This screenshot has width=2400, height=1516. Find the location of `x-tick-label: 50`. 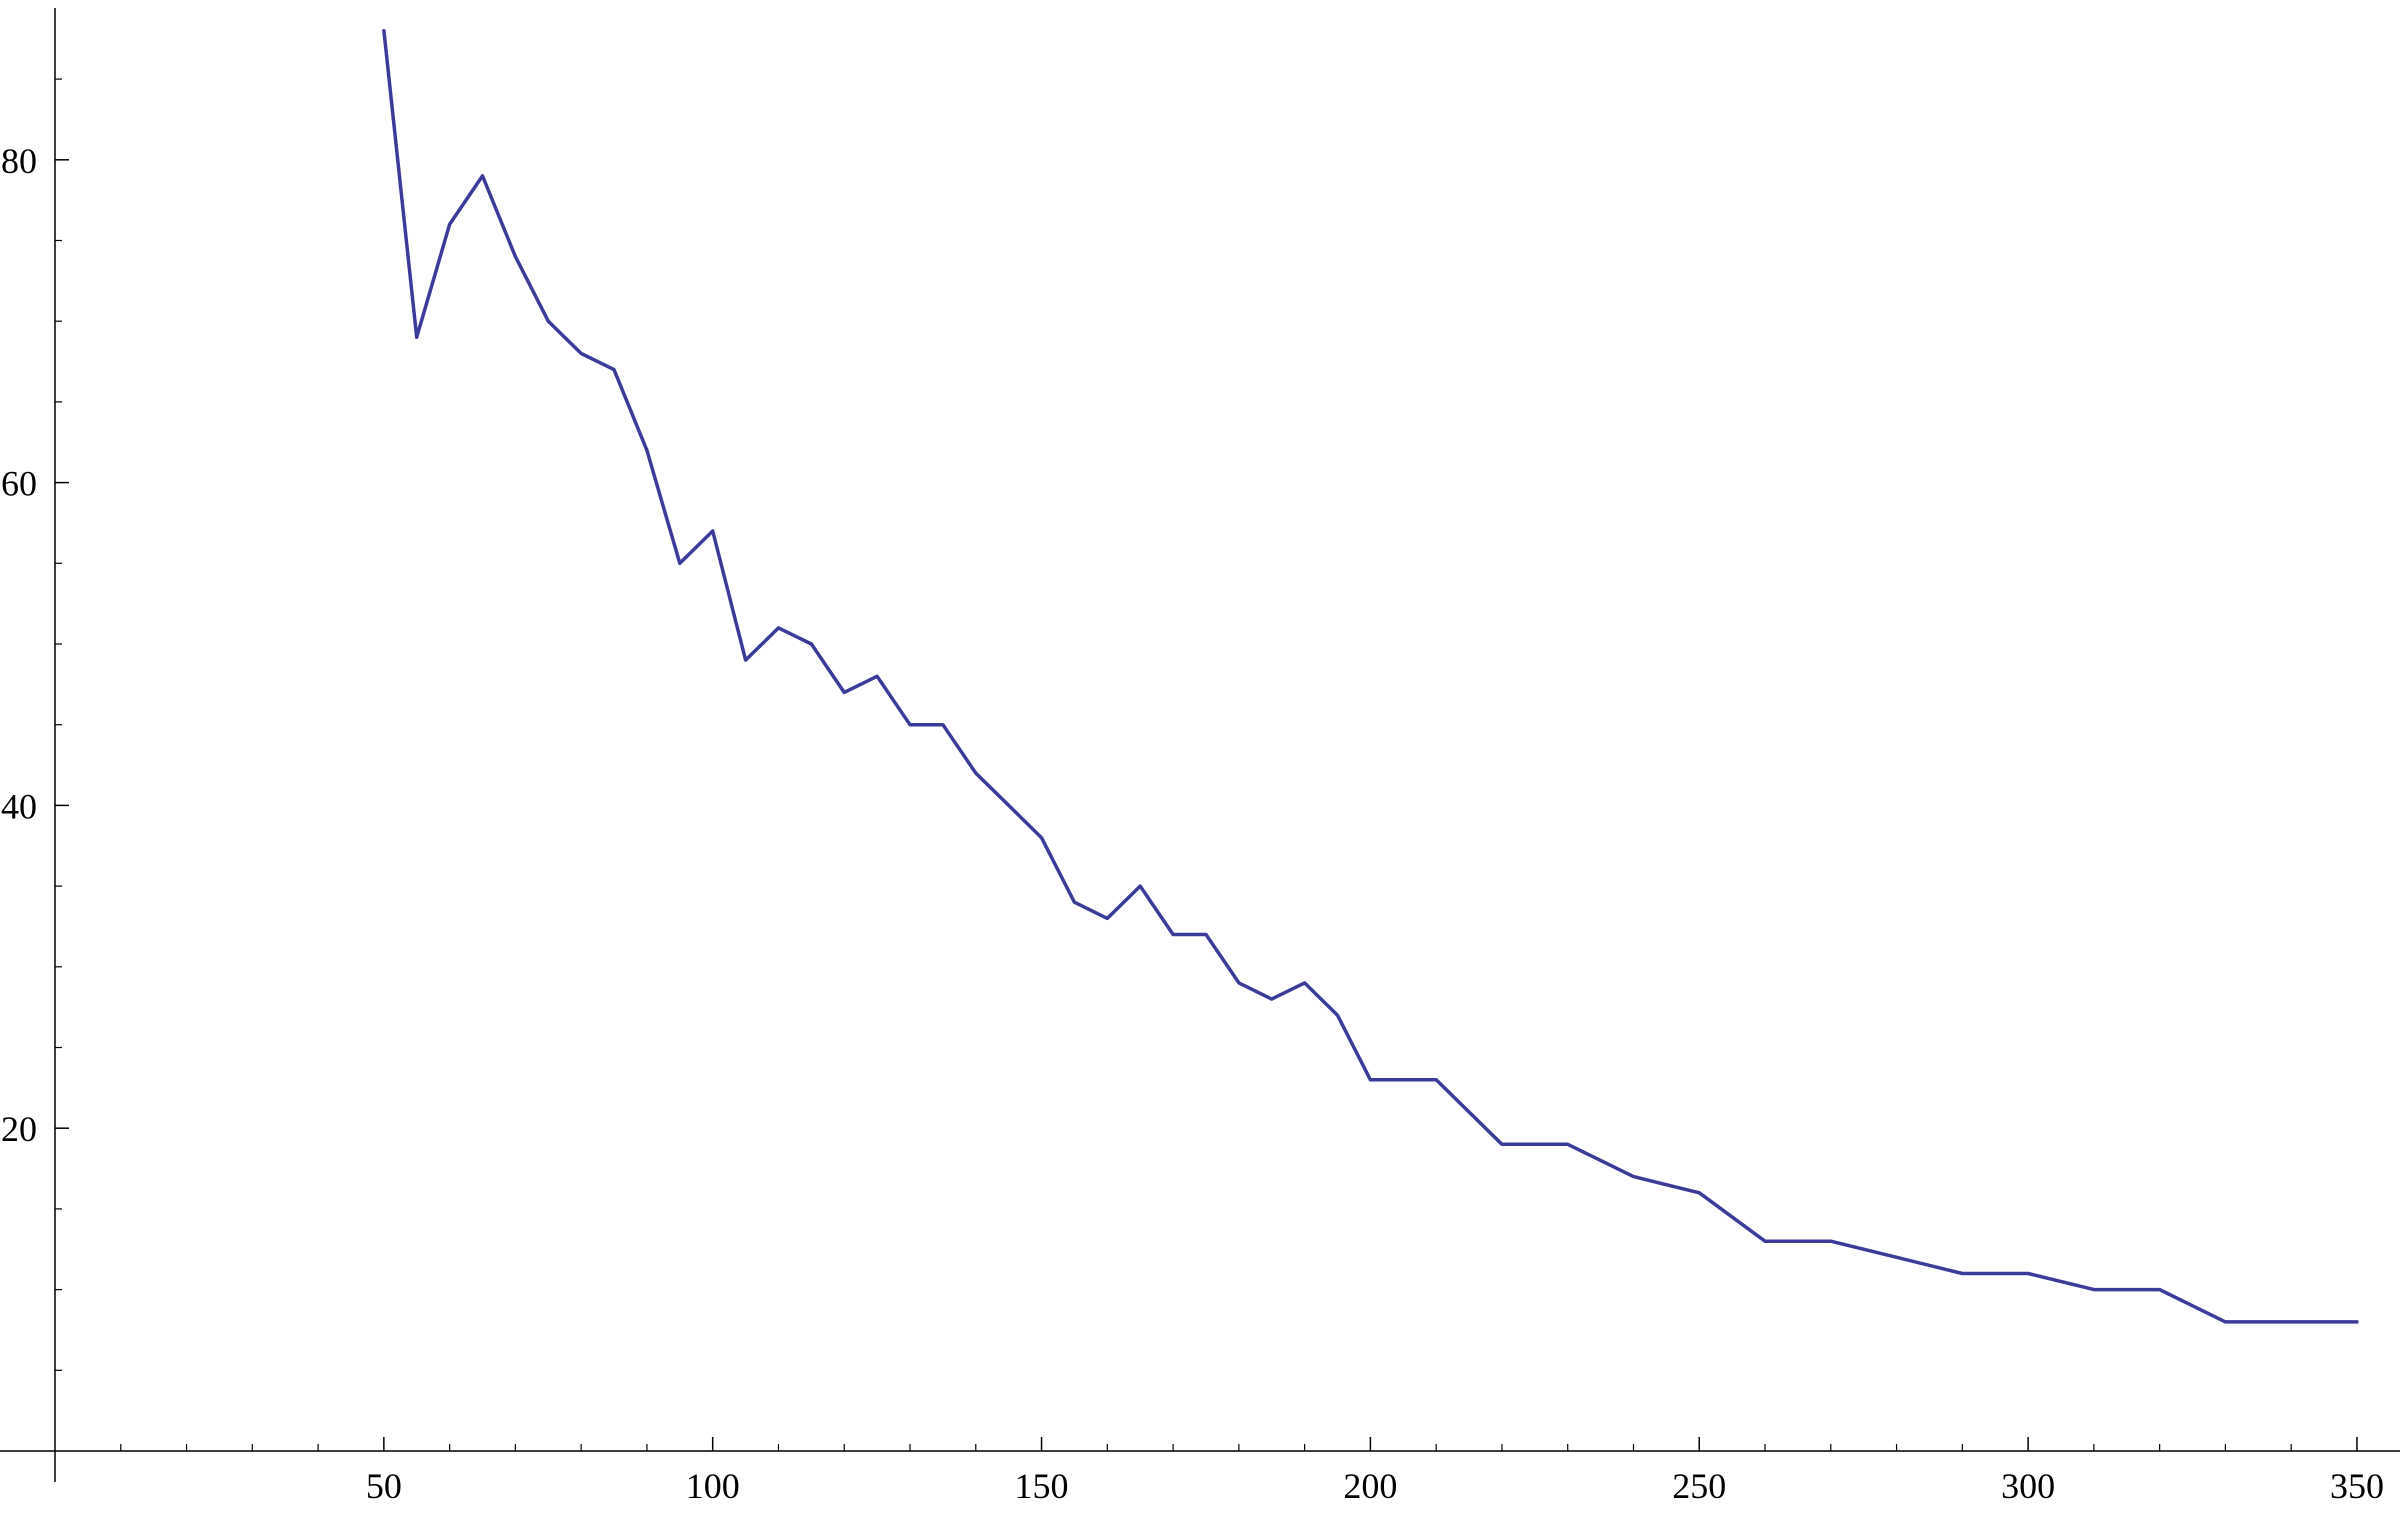

x-tick-label: 50 is located at coordinates (384, 1486).